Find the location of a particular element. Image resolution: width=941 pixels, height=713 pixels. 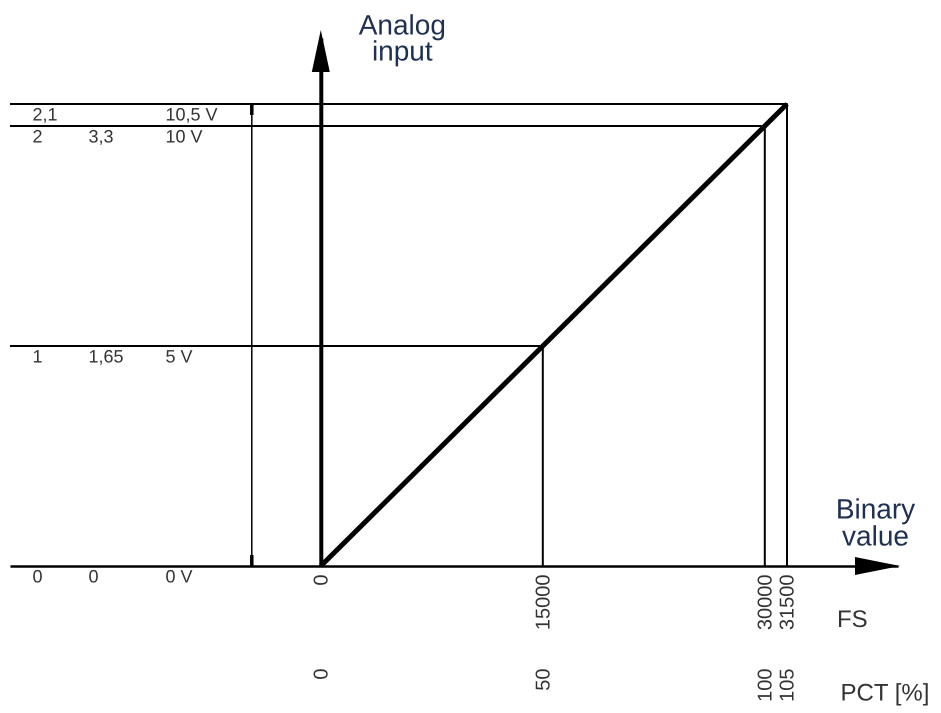

y3-tick-label: 3,3 is located at coordinates (101, 136).